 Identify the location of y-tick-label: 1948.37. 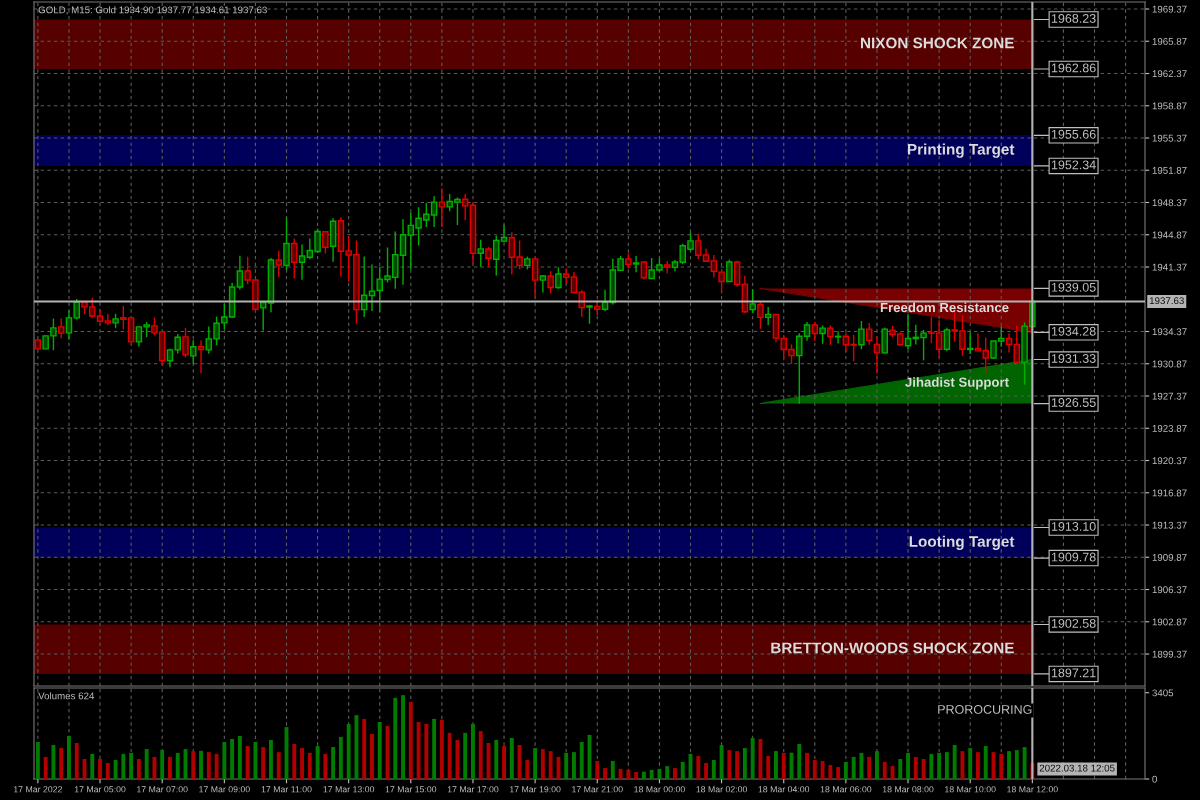
(1169, 203).